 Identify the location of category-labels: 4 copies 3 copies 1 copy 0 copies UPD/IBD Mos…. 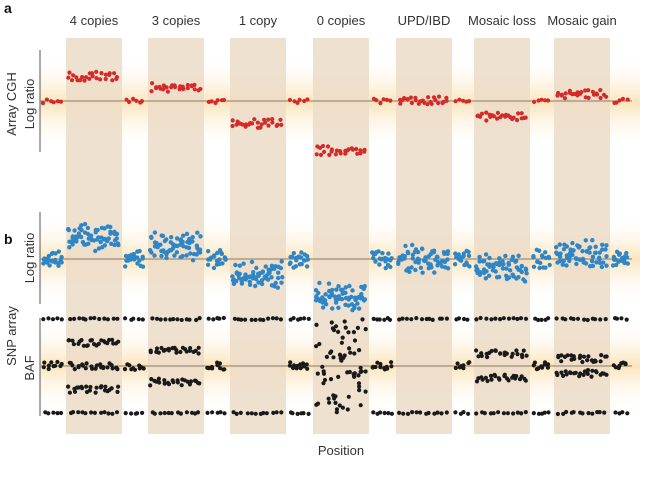
(343, 20).